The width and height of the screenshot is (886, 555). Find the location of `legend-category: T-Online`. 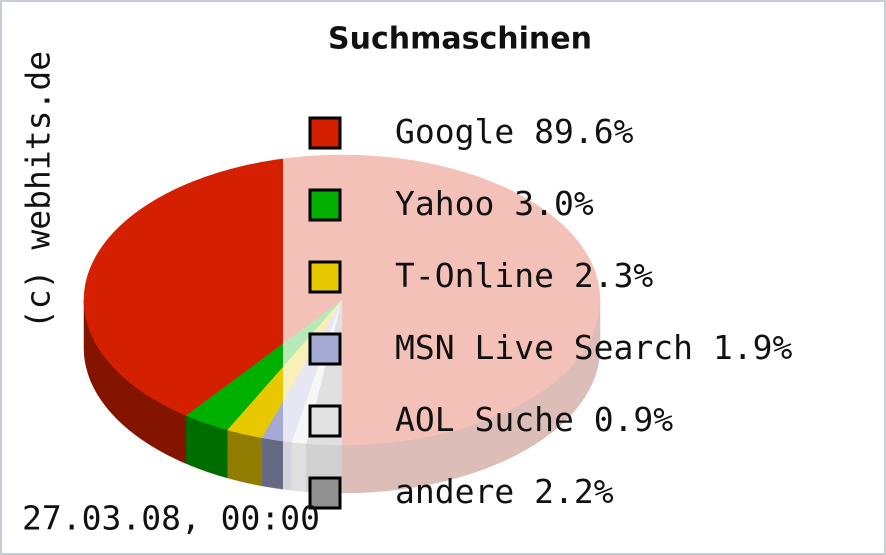

legend-category: T-Online is located at coordinates (474, 275).